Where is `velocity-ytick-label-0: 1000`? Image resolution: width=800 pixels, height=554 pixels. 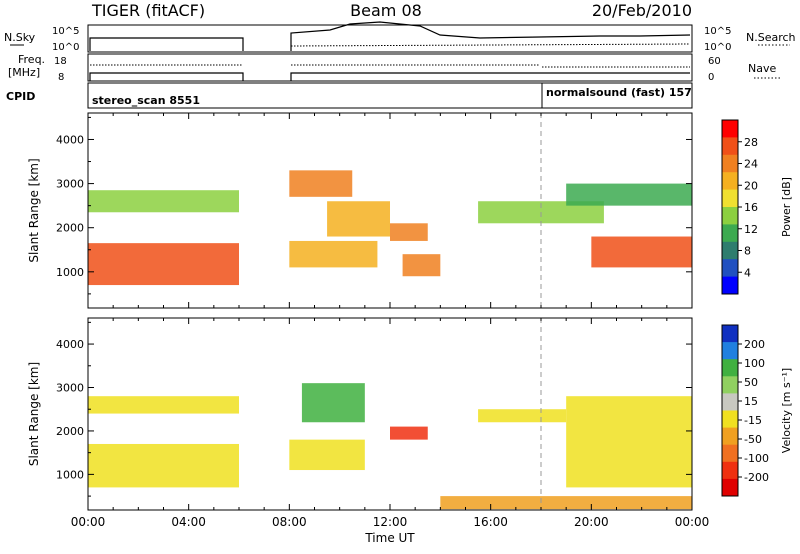 velocity-ytick-label-0: 1000 is located at coordinates (70, 474).